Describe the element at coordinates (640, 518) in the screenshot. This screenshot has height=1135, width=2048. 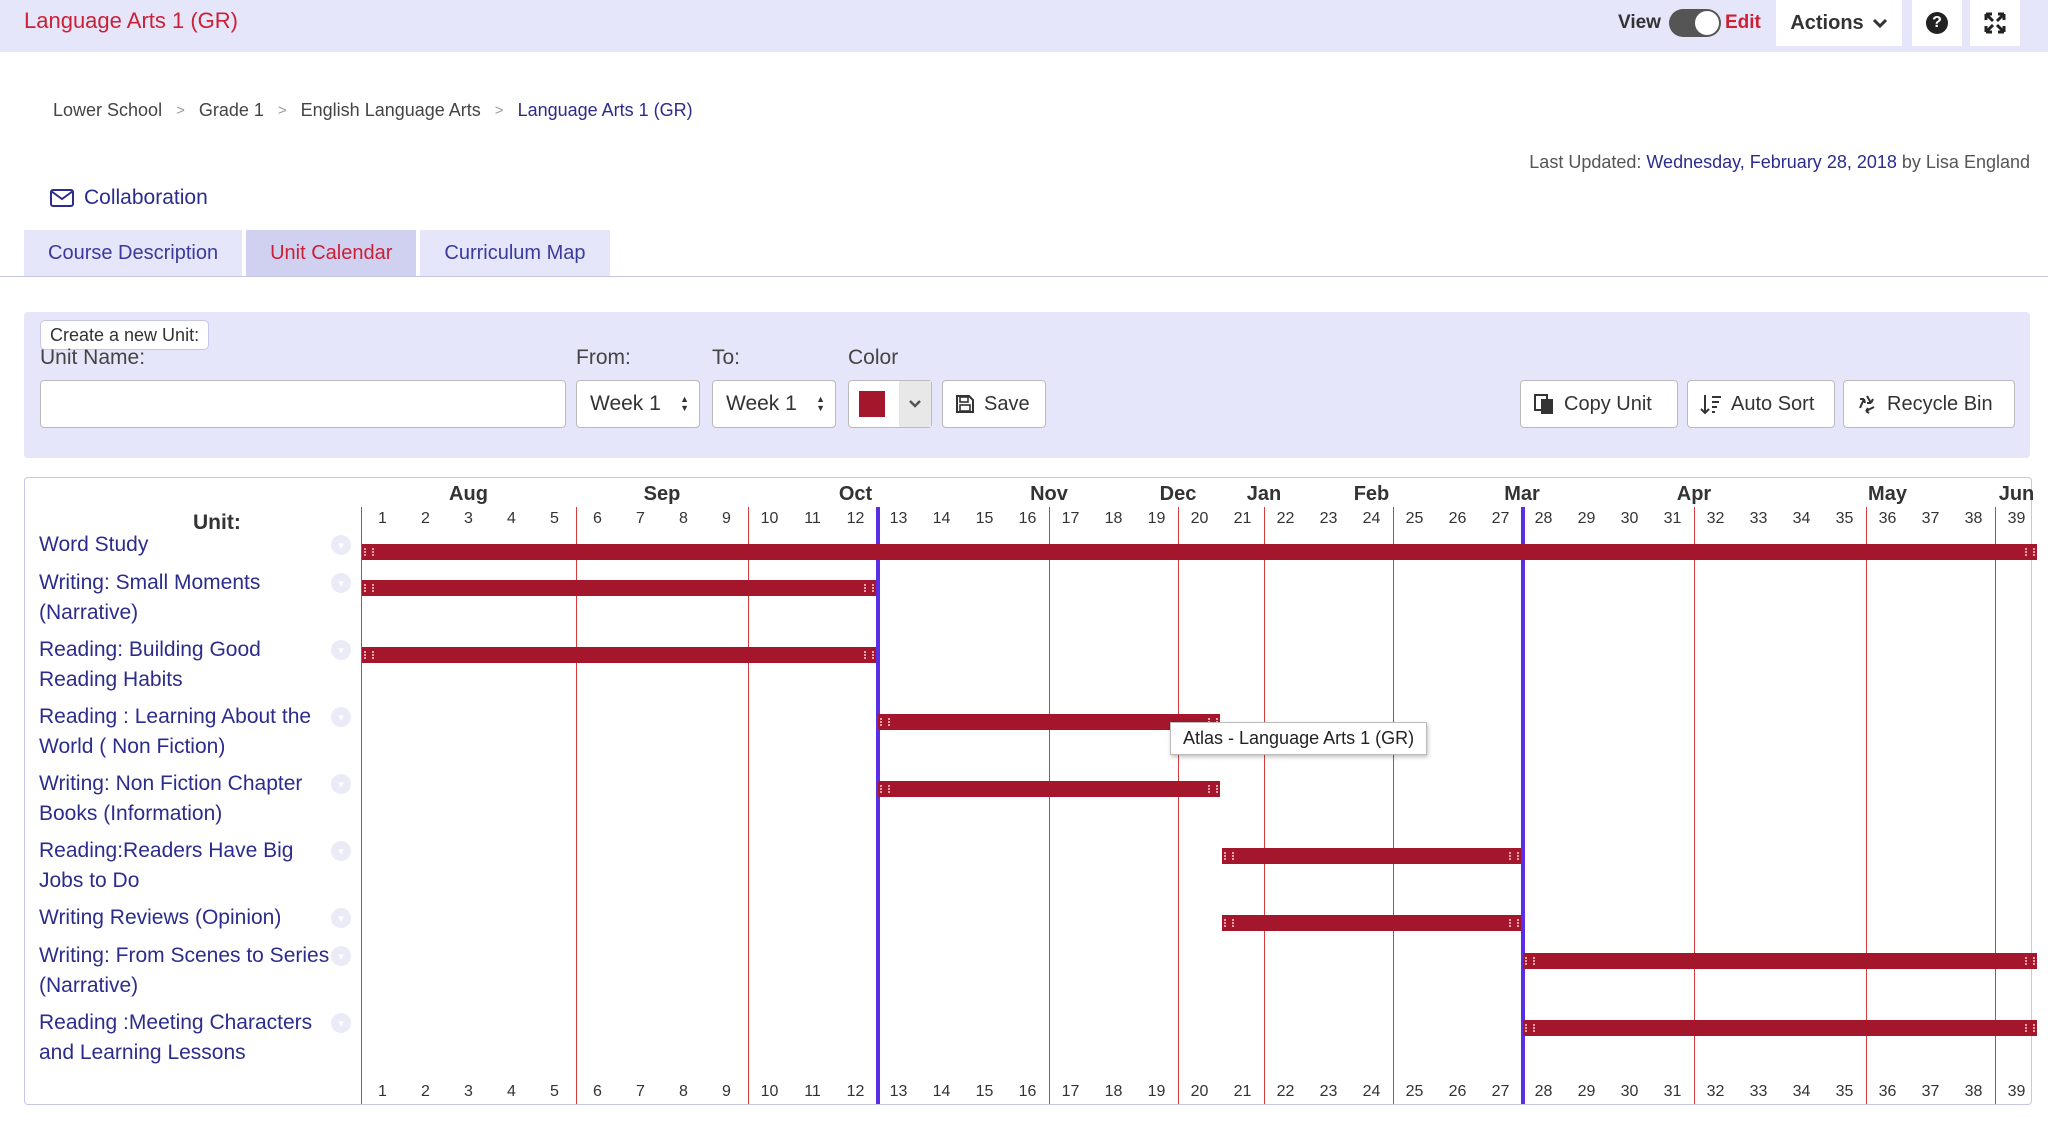
I see `week-label: 7` at that location.